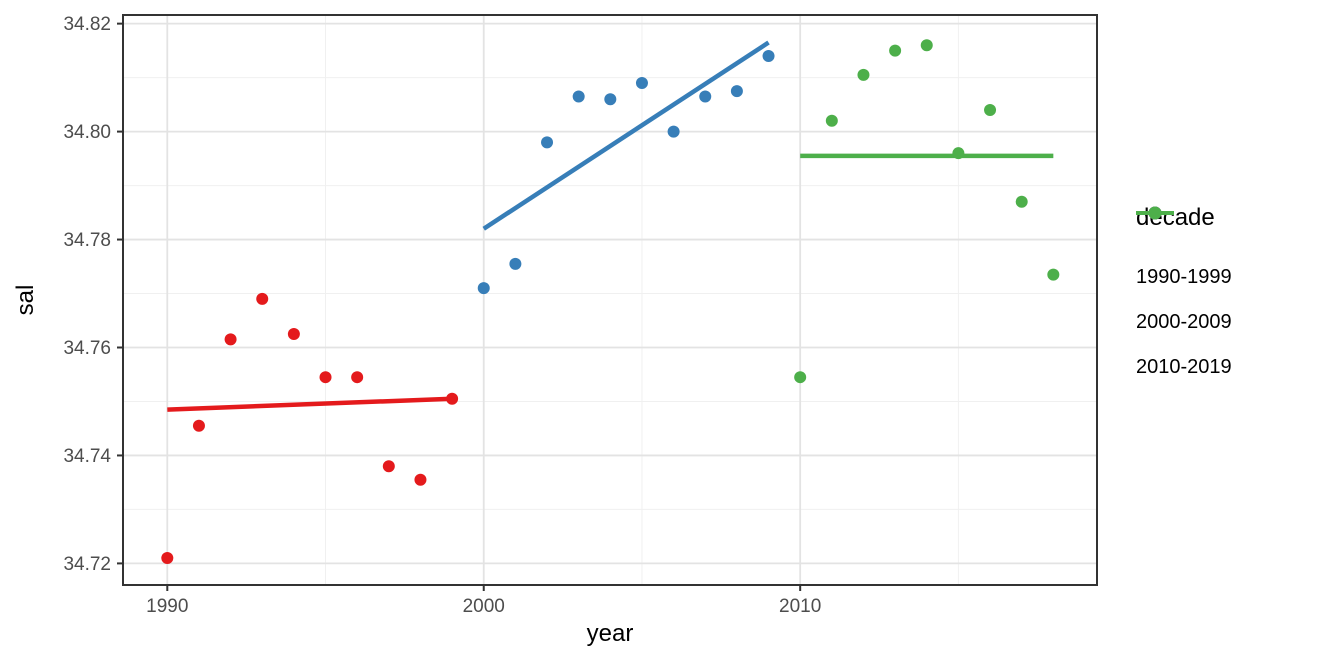  I want to click on x-tick-label: 2000, so click(484, 606).